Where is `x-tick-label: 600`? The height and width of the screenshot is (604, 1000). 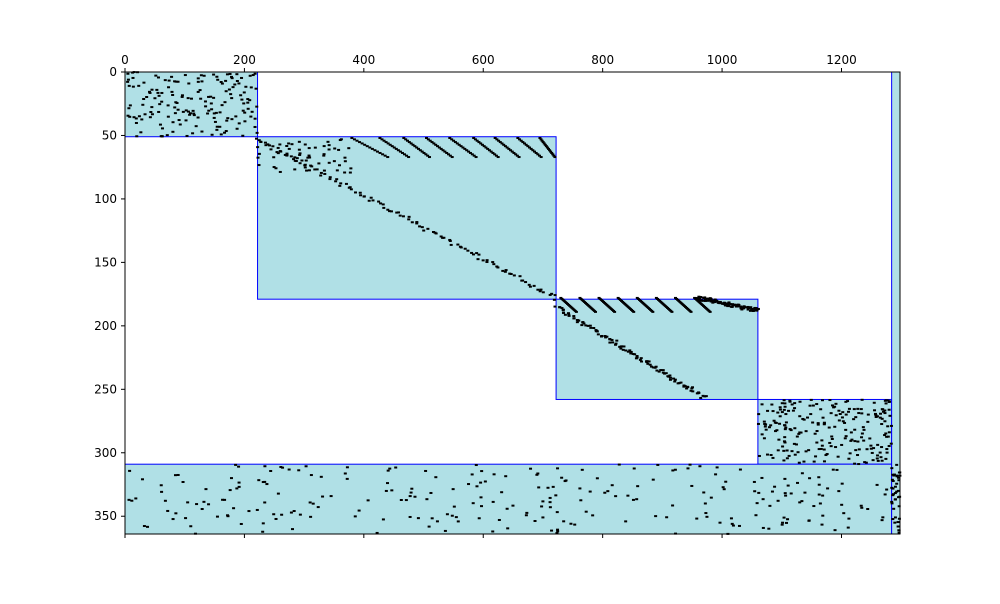 x-tick-label: 600 is located at coordinates (483, 60).